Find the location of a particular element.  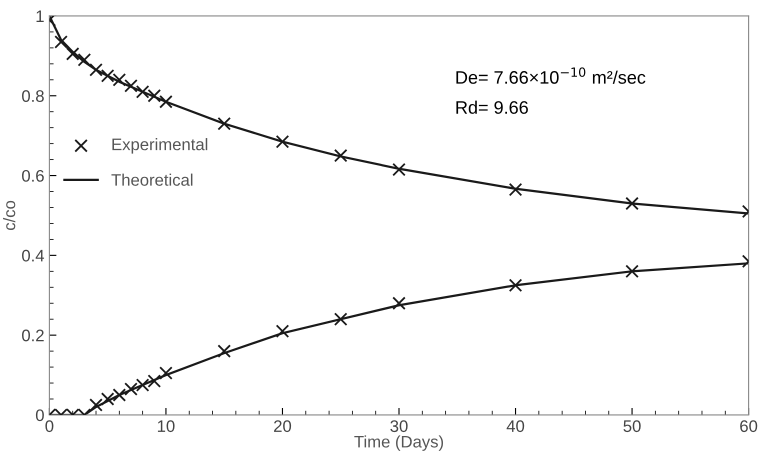

y-tick-label: 1 is located at coordinates (40, 16).